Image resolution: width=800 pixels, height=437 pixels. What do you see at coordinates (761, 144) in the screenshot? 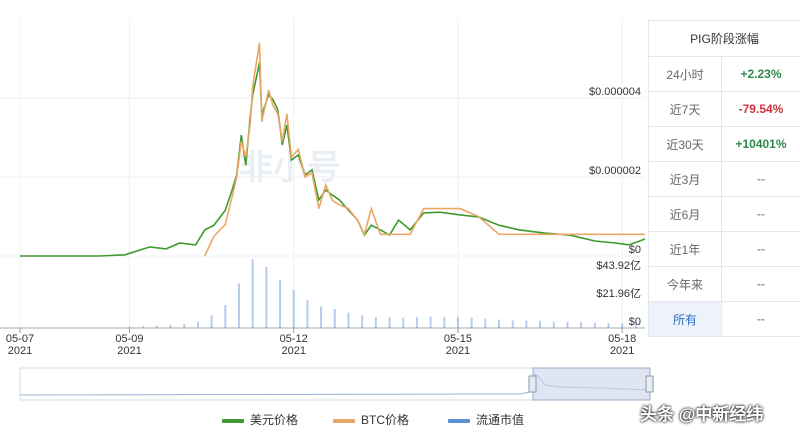
I see `change-value: +10401%` at bounding box center [761, 144].